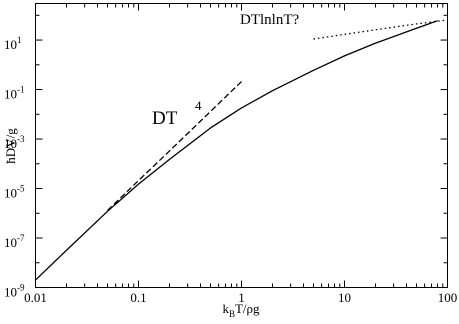 This screenshot has height=324, width=459. What do you see at coordinates (241, 297) in the screenshot?
I see `x-tick-label: 1` at bounding box center [241, 297].